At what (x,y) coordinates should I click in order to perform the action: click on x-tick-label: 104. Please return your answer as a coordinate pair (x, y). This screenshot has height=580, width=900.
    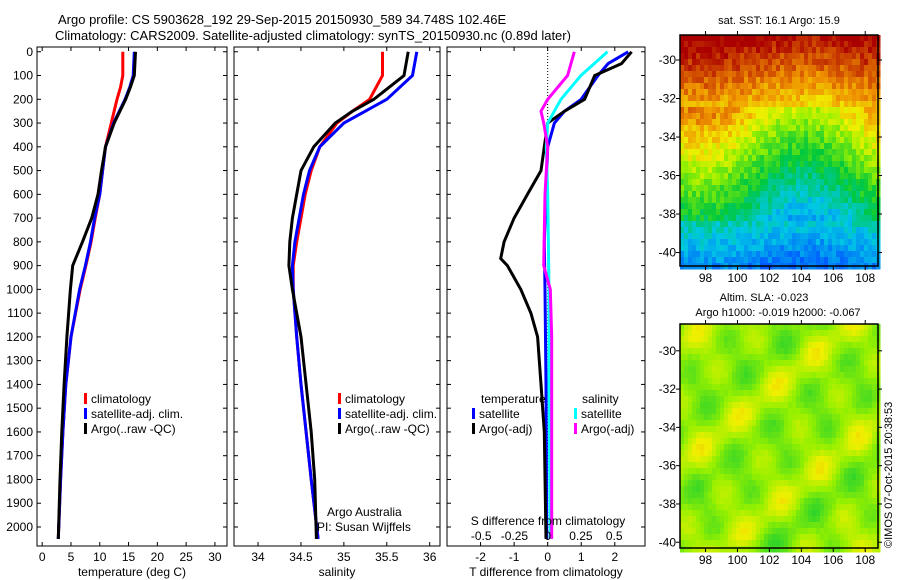
    Looking at the image, I should click on (801, 278).